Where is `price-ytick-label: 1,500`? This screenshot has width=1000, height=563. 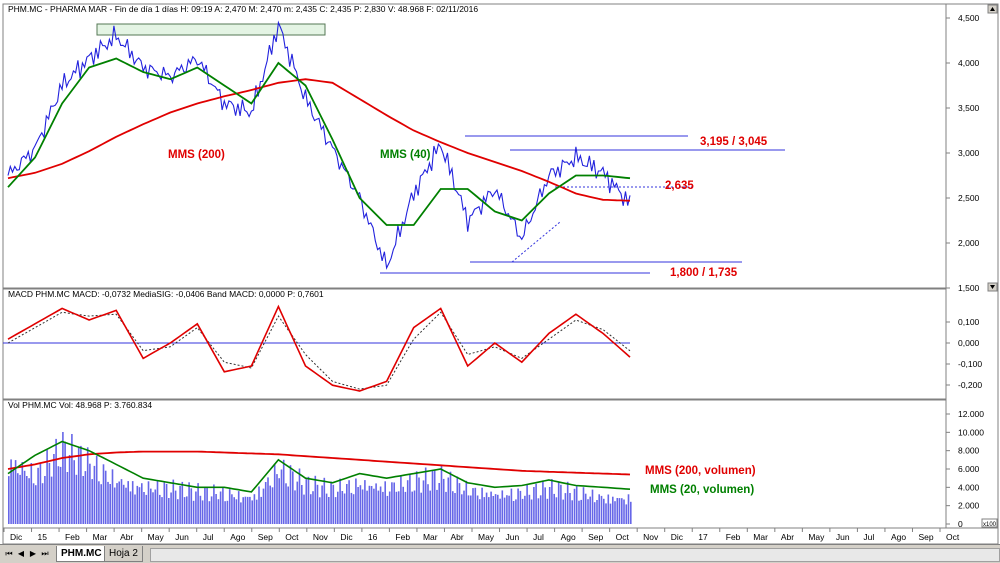 price-ytick-label: 1,500 is located at coordinates (969, 288).